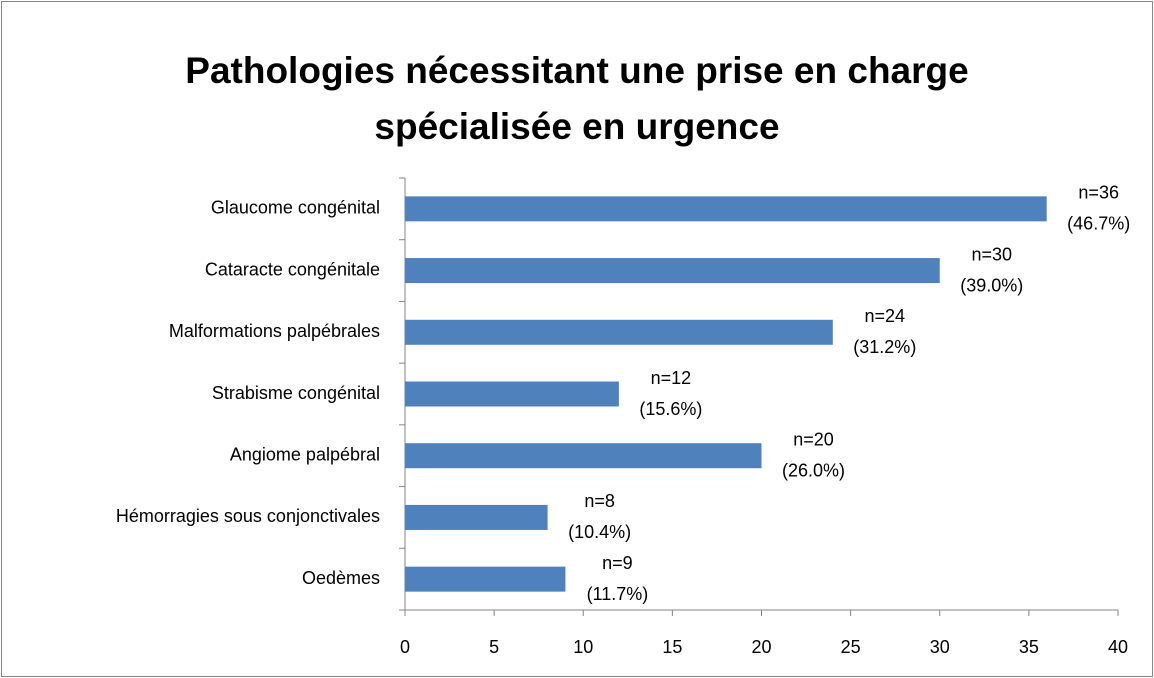 The image size is (1154, 678). I want to click on y-tick-label: Angiome palpébral, so click(305, 454).